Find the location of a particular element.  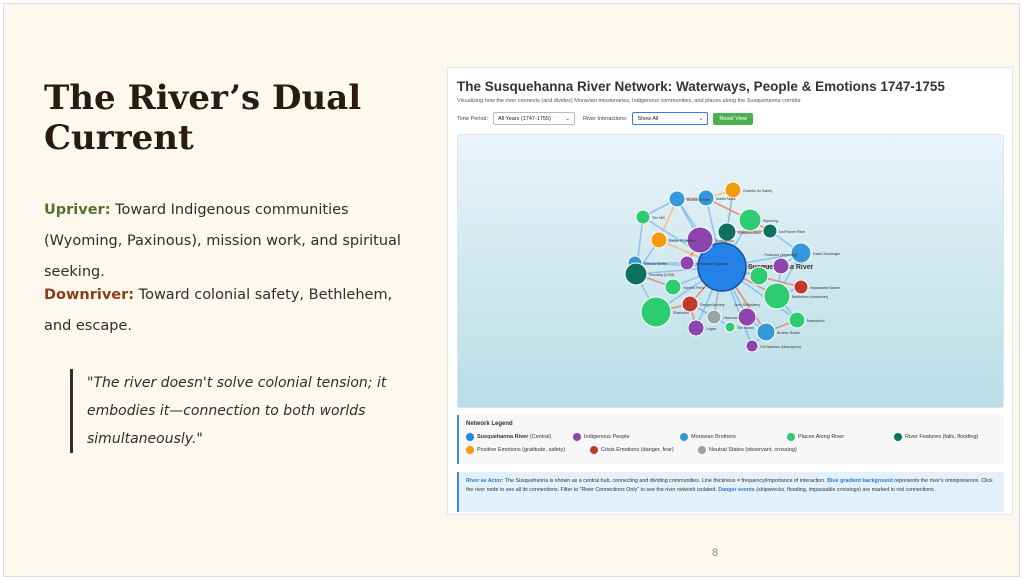

legend-label: Susquehanna River (Central) is located at coordinates (514, 437).